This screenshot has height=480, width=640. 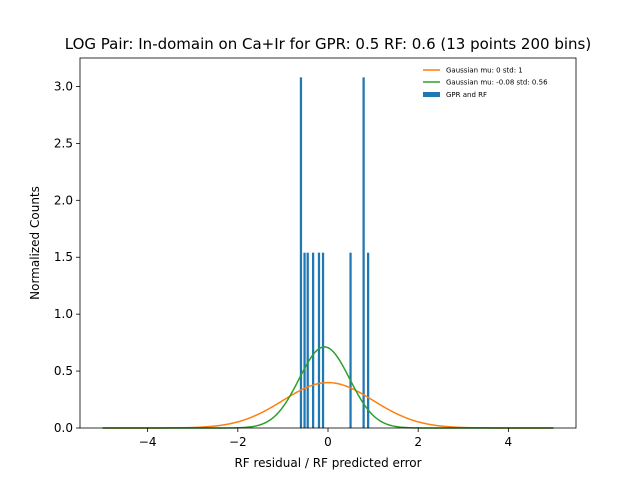 What do you see at coordinates (509, 442) in the screenshot?
I see `x-tick-label: 4` at bounding box center [509, 442].